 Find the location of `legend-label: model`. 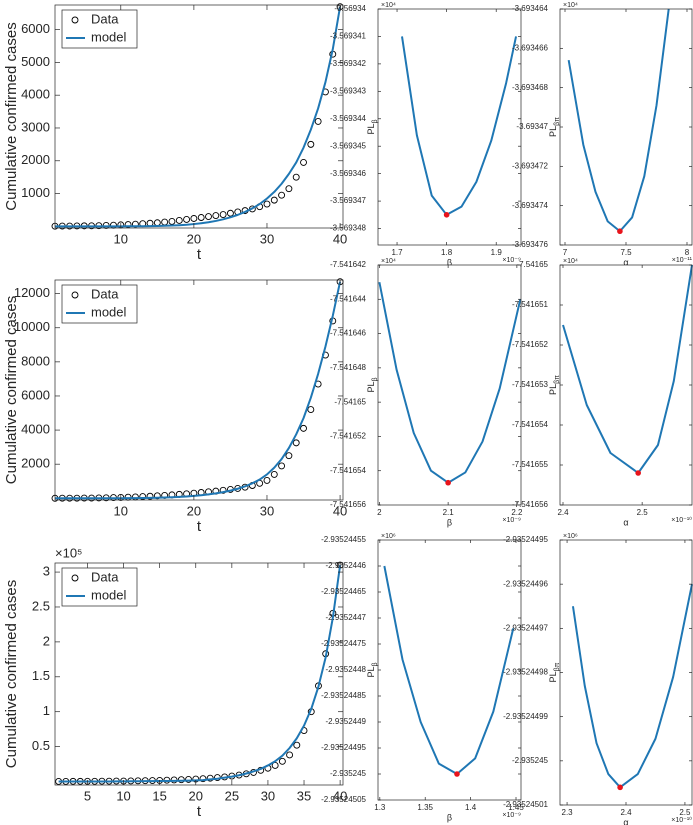

legend-label: model is located at coordinates (109, 36).